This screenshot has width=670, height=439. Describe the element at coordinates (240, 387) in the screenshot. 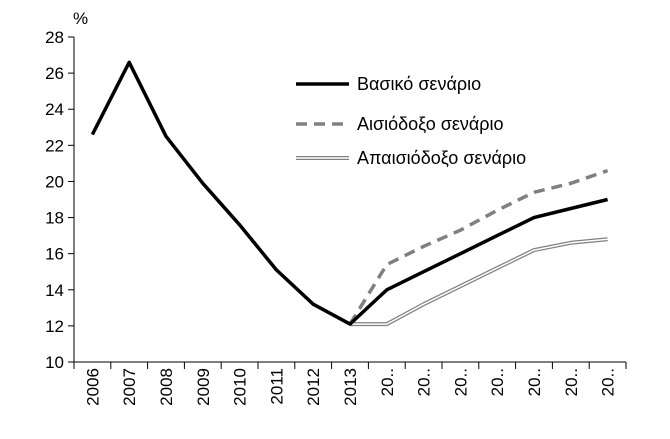

I see `x-tick-label: 2010` at that location.